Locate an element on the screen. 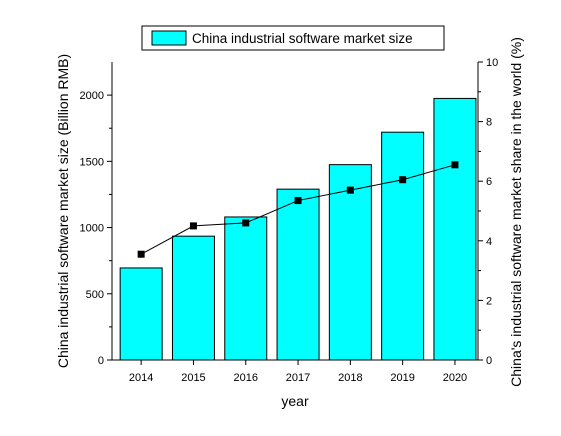  y2-tick-label: 10 is located at coordinates (492, 63).